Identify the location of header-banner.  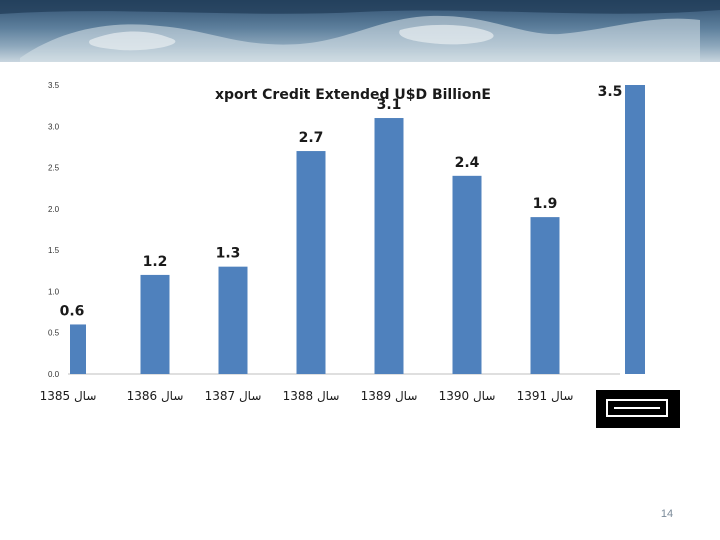
(360, 31).